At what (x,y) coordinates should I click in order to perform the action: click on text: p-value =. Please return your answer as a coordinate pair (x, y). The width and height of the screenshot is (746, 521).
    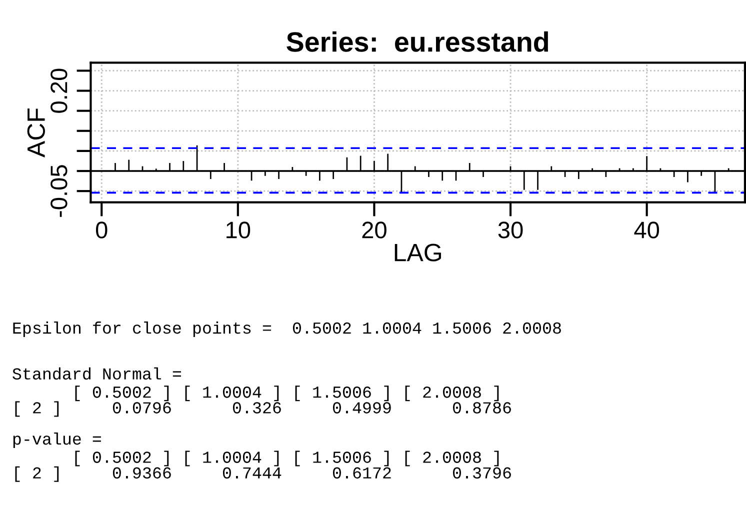
    Looking at the image, I should click on (57, 440).